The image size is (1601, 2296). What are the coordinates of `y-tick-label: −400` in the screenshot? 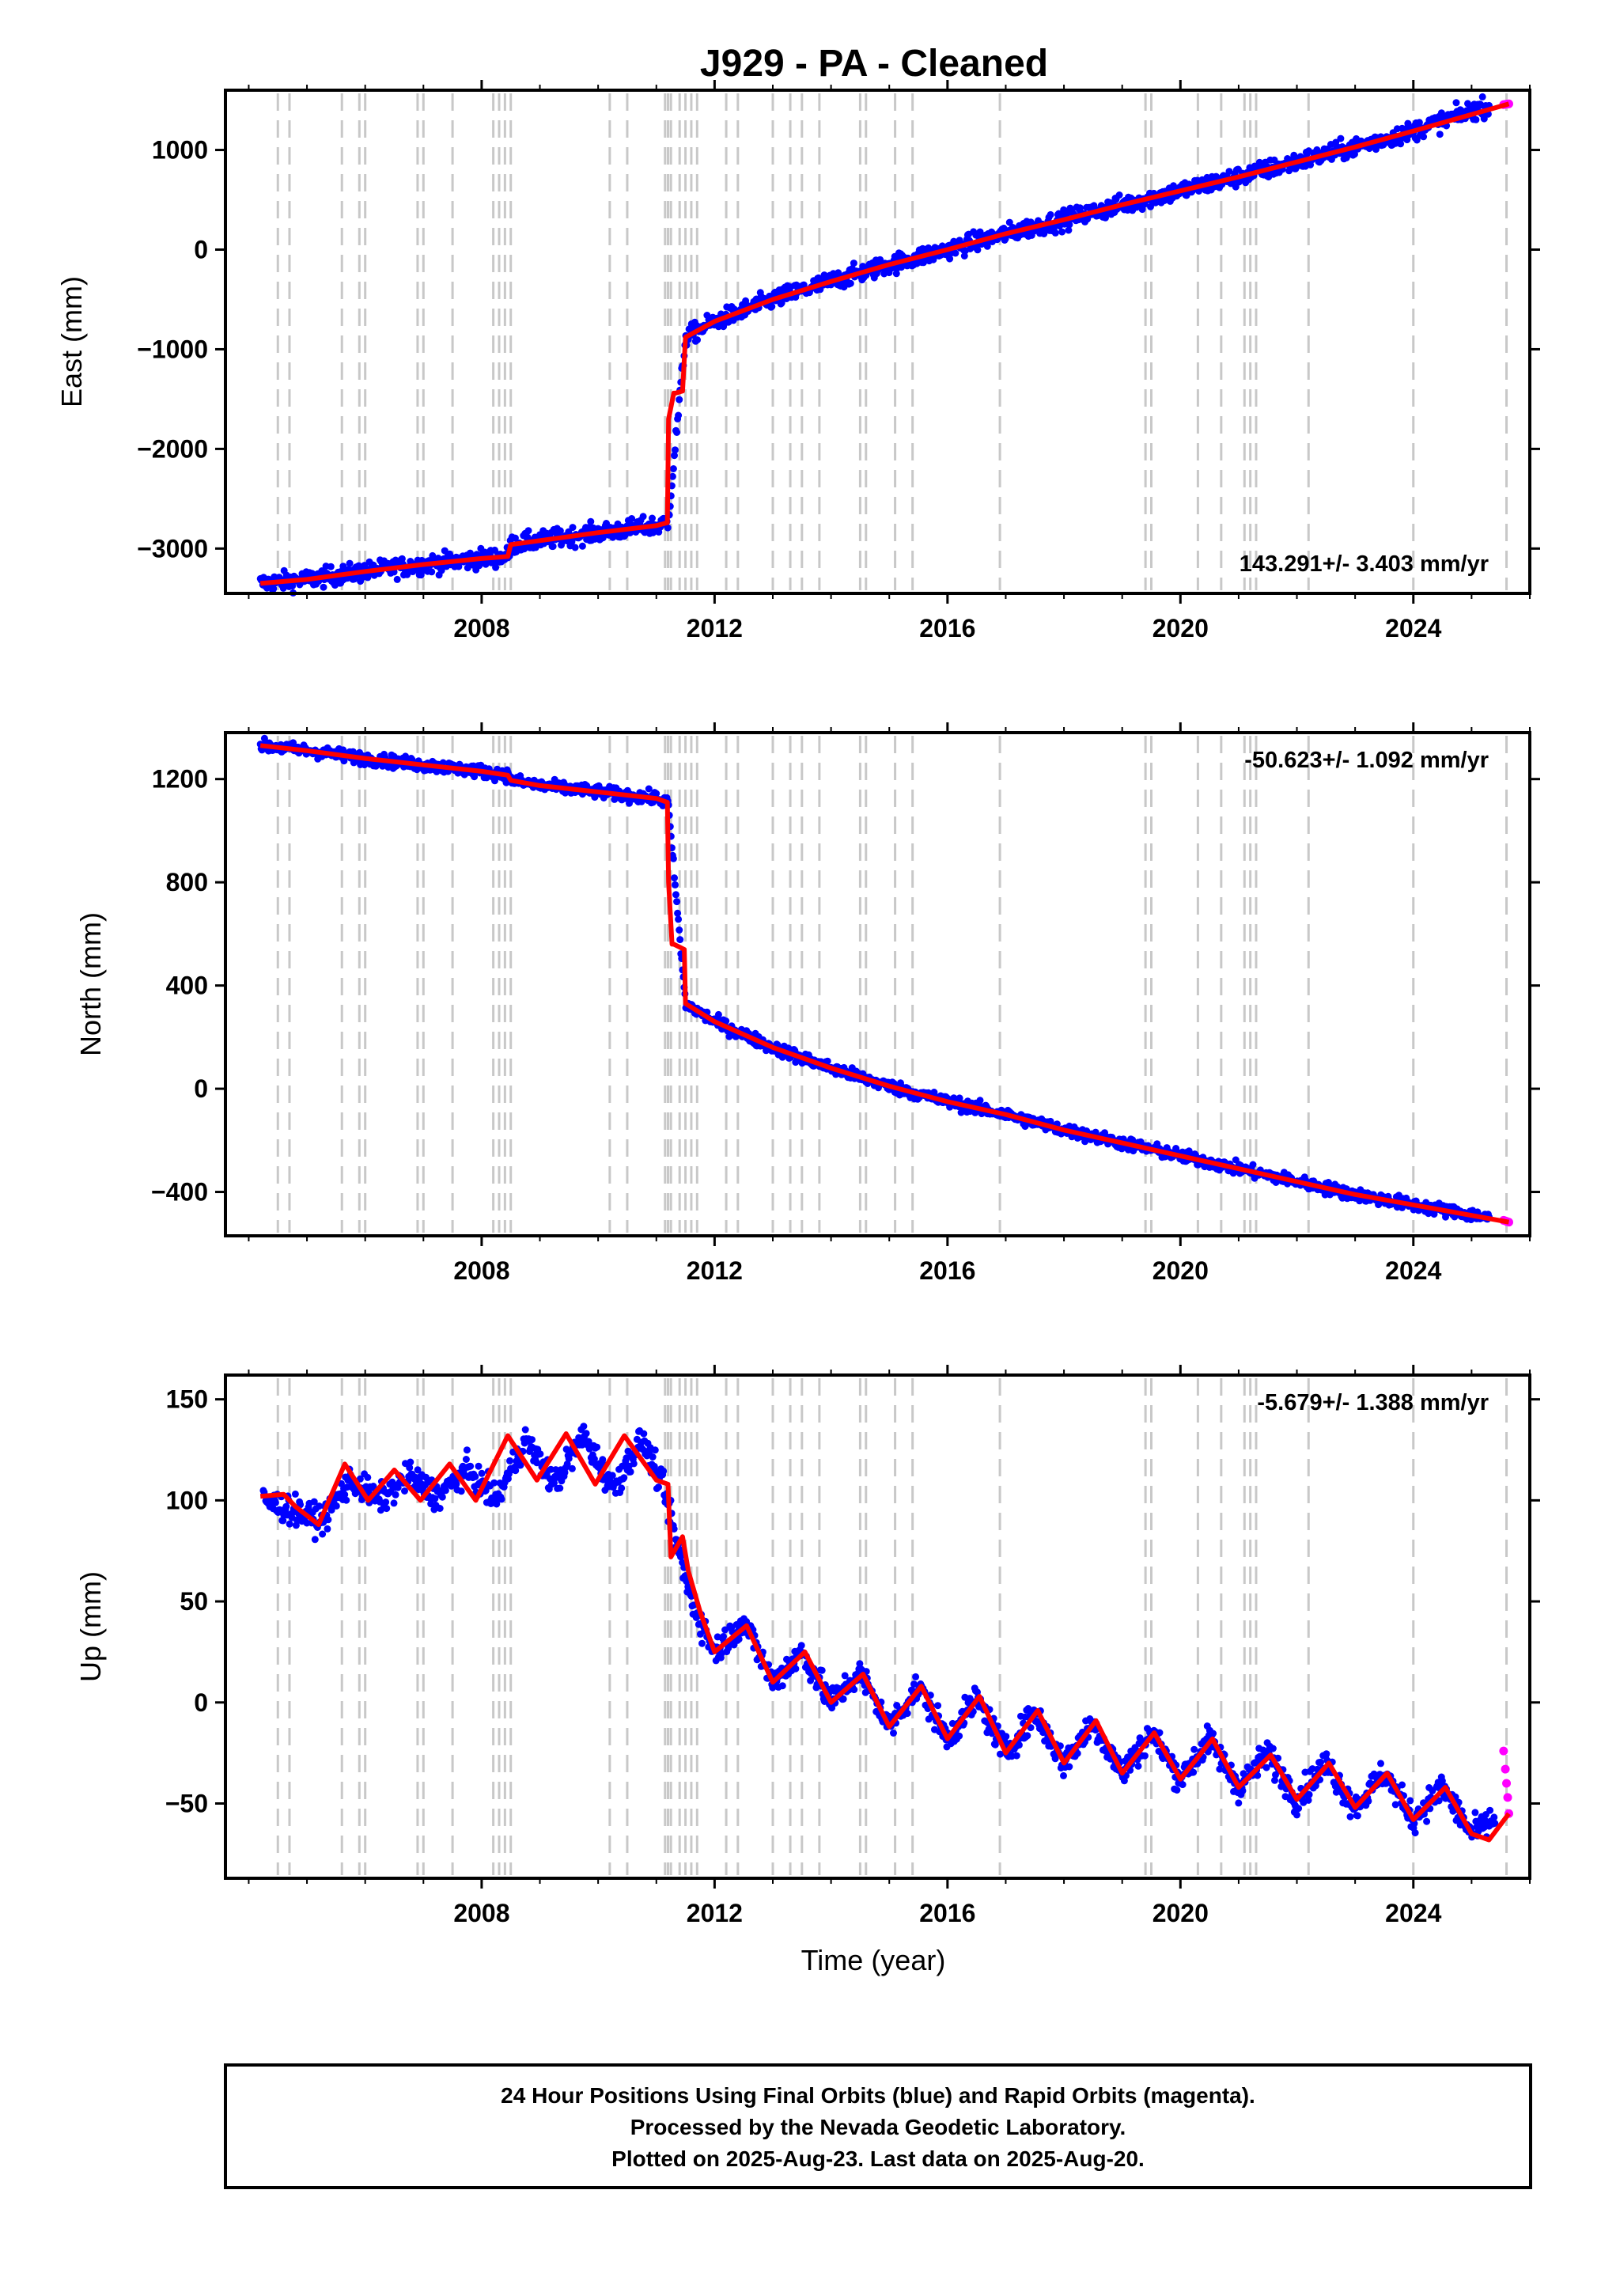 It's located at (180, 1192).